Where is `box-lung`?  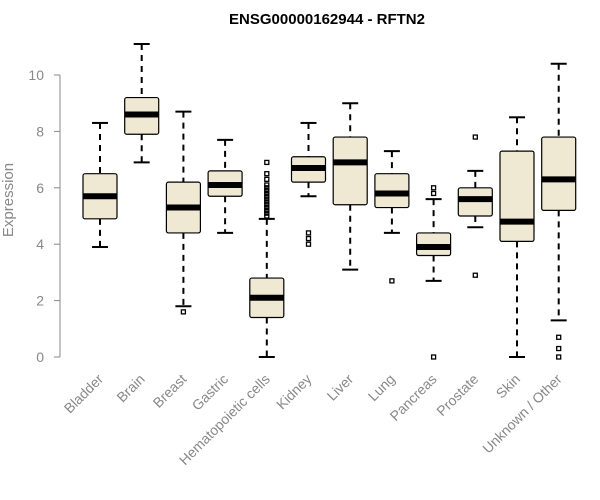
box-lung is located at coordinates (392, 217).